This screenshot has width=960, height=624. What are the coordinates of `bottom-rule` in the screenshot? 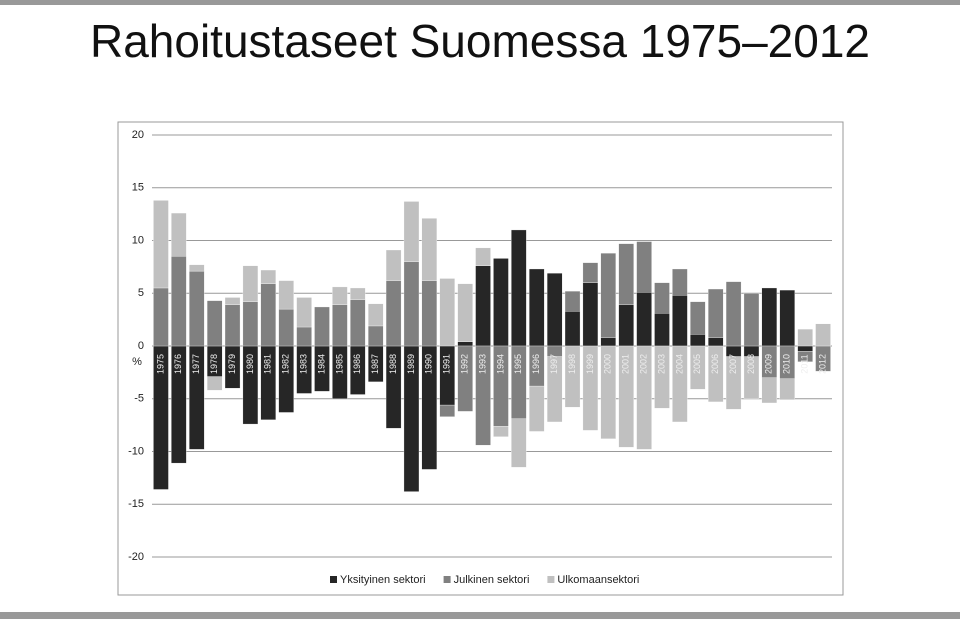 It's located at (480, 615).